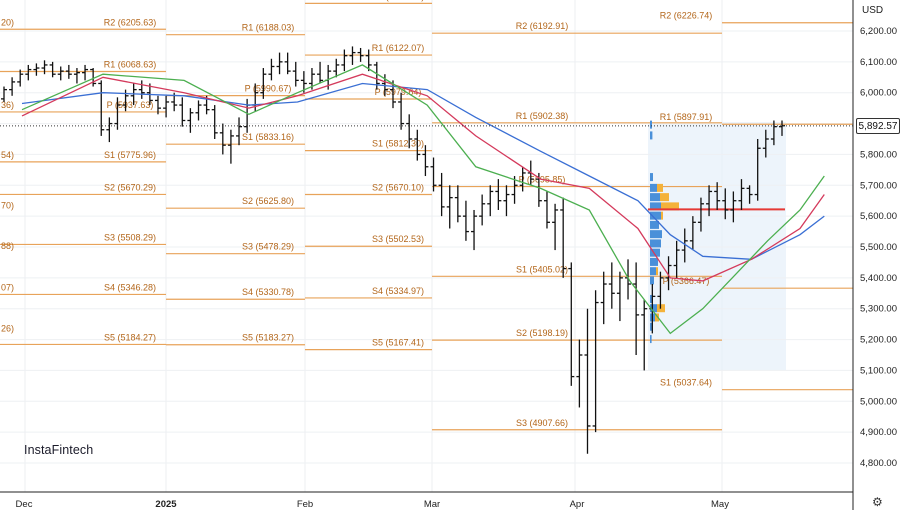 This screenshot has height=510, width=900. What do you see at coordinates (432, 504) in the screenshot?
I see `x-tick-label: Mar` at bounding box center [432, 504].